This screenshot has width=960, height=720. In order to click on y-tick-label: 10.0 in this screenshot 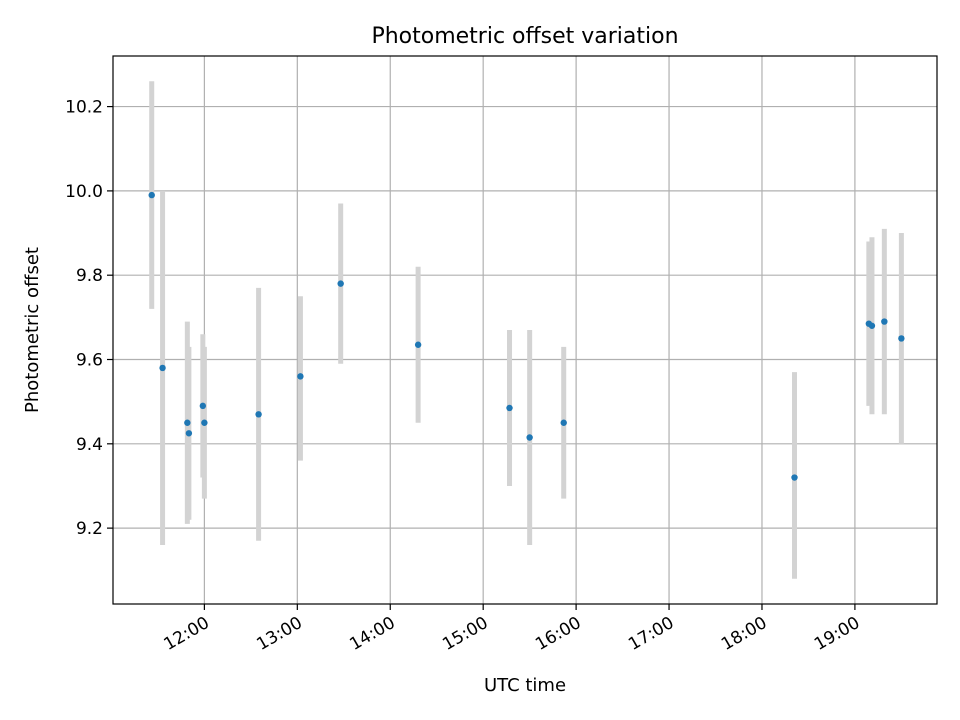, I will do `click(84, 192)`.